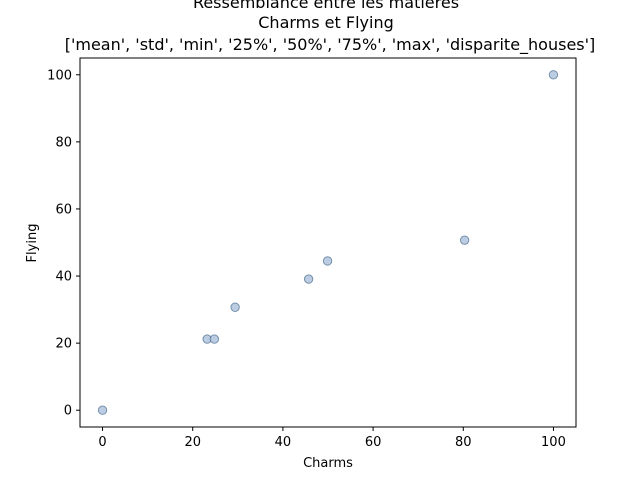 The width and height of the screenshot is (640, 480). Describe the element at coordinates (63, 277) in the screenshot. I see `y-tick-label: 40` at that location.